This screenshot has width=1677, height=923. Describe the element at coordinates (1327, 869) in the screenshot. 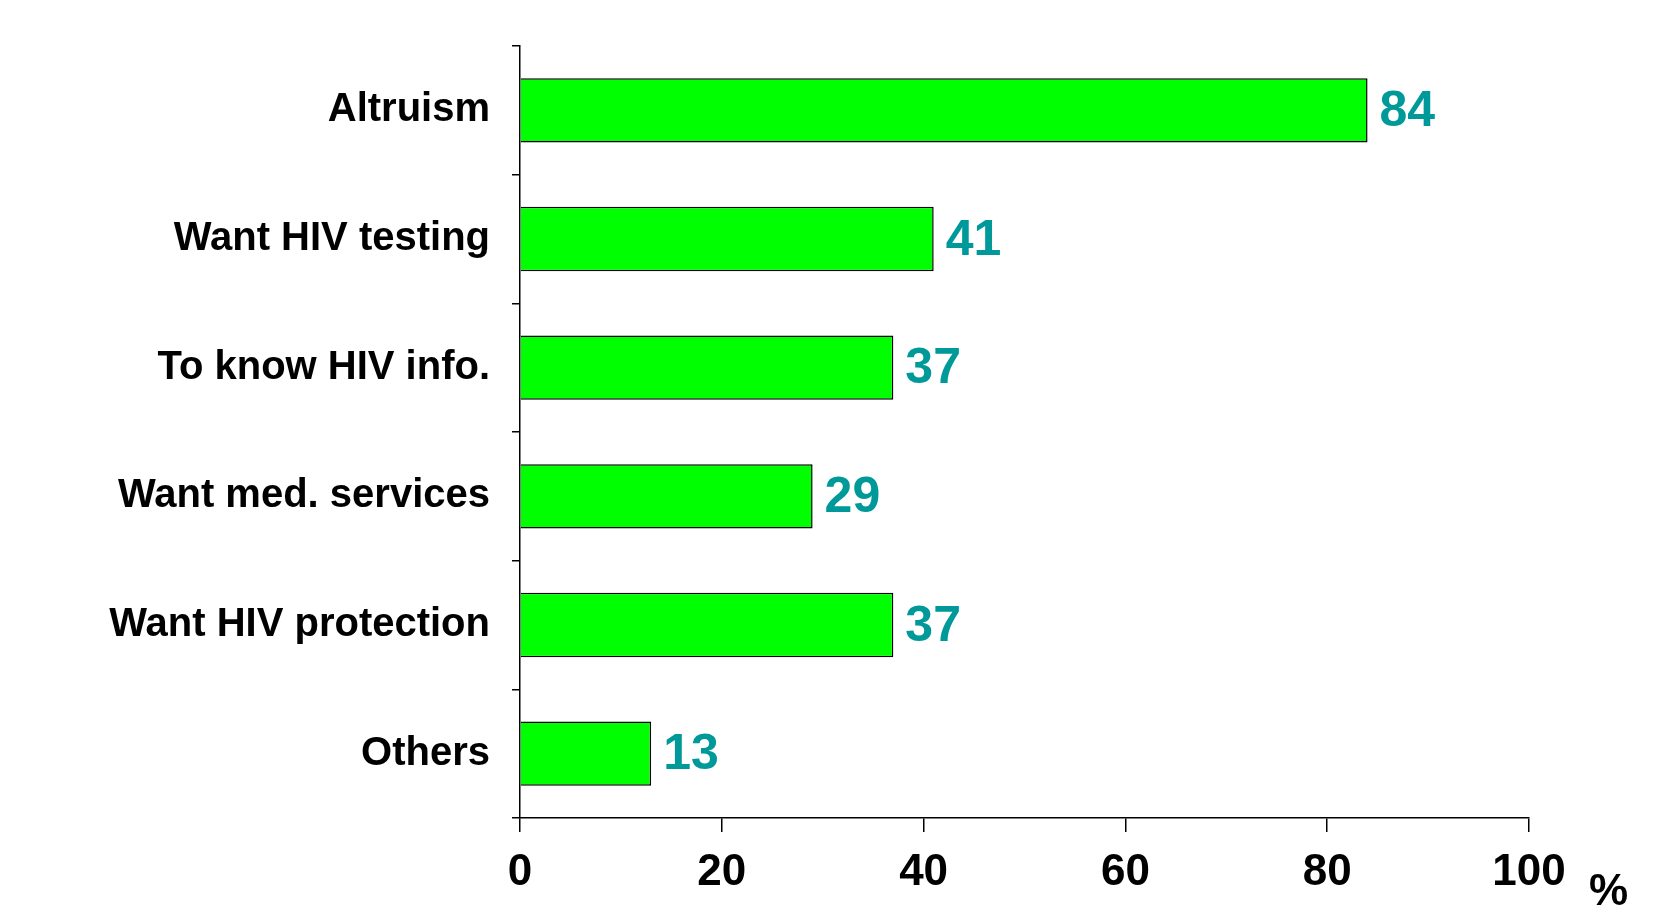

I see `x-tick-label: 80` at that location.